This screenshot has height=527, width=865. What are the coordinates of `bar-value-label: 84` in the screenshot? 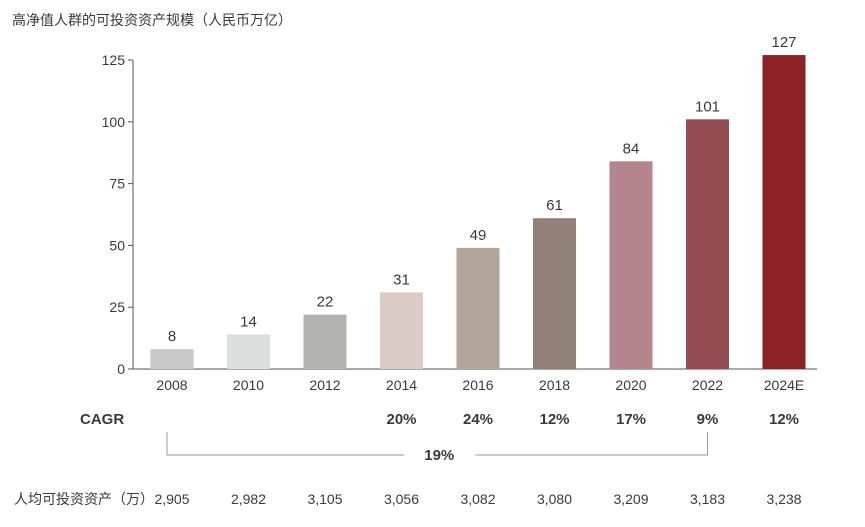 It's located at (631, 148).